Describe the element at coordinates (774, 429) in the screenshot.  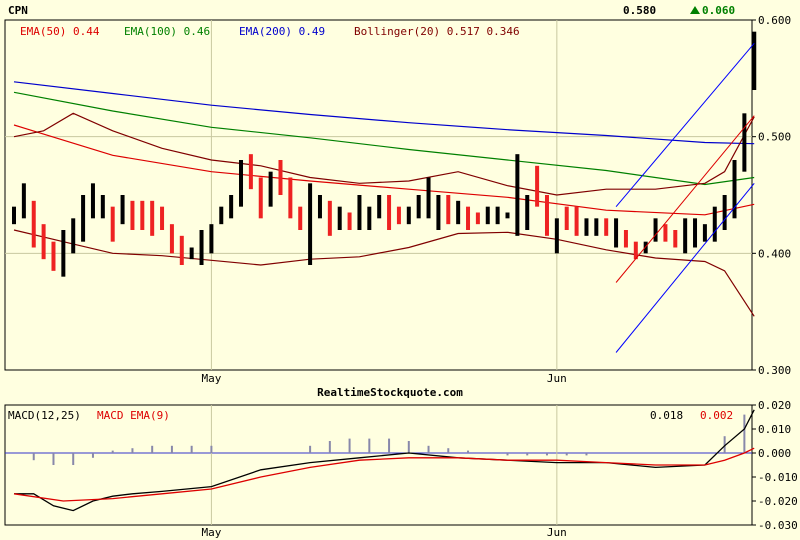
I see `macd-y-tick-label: 0.010` at that location.